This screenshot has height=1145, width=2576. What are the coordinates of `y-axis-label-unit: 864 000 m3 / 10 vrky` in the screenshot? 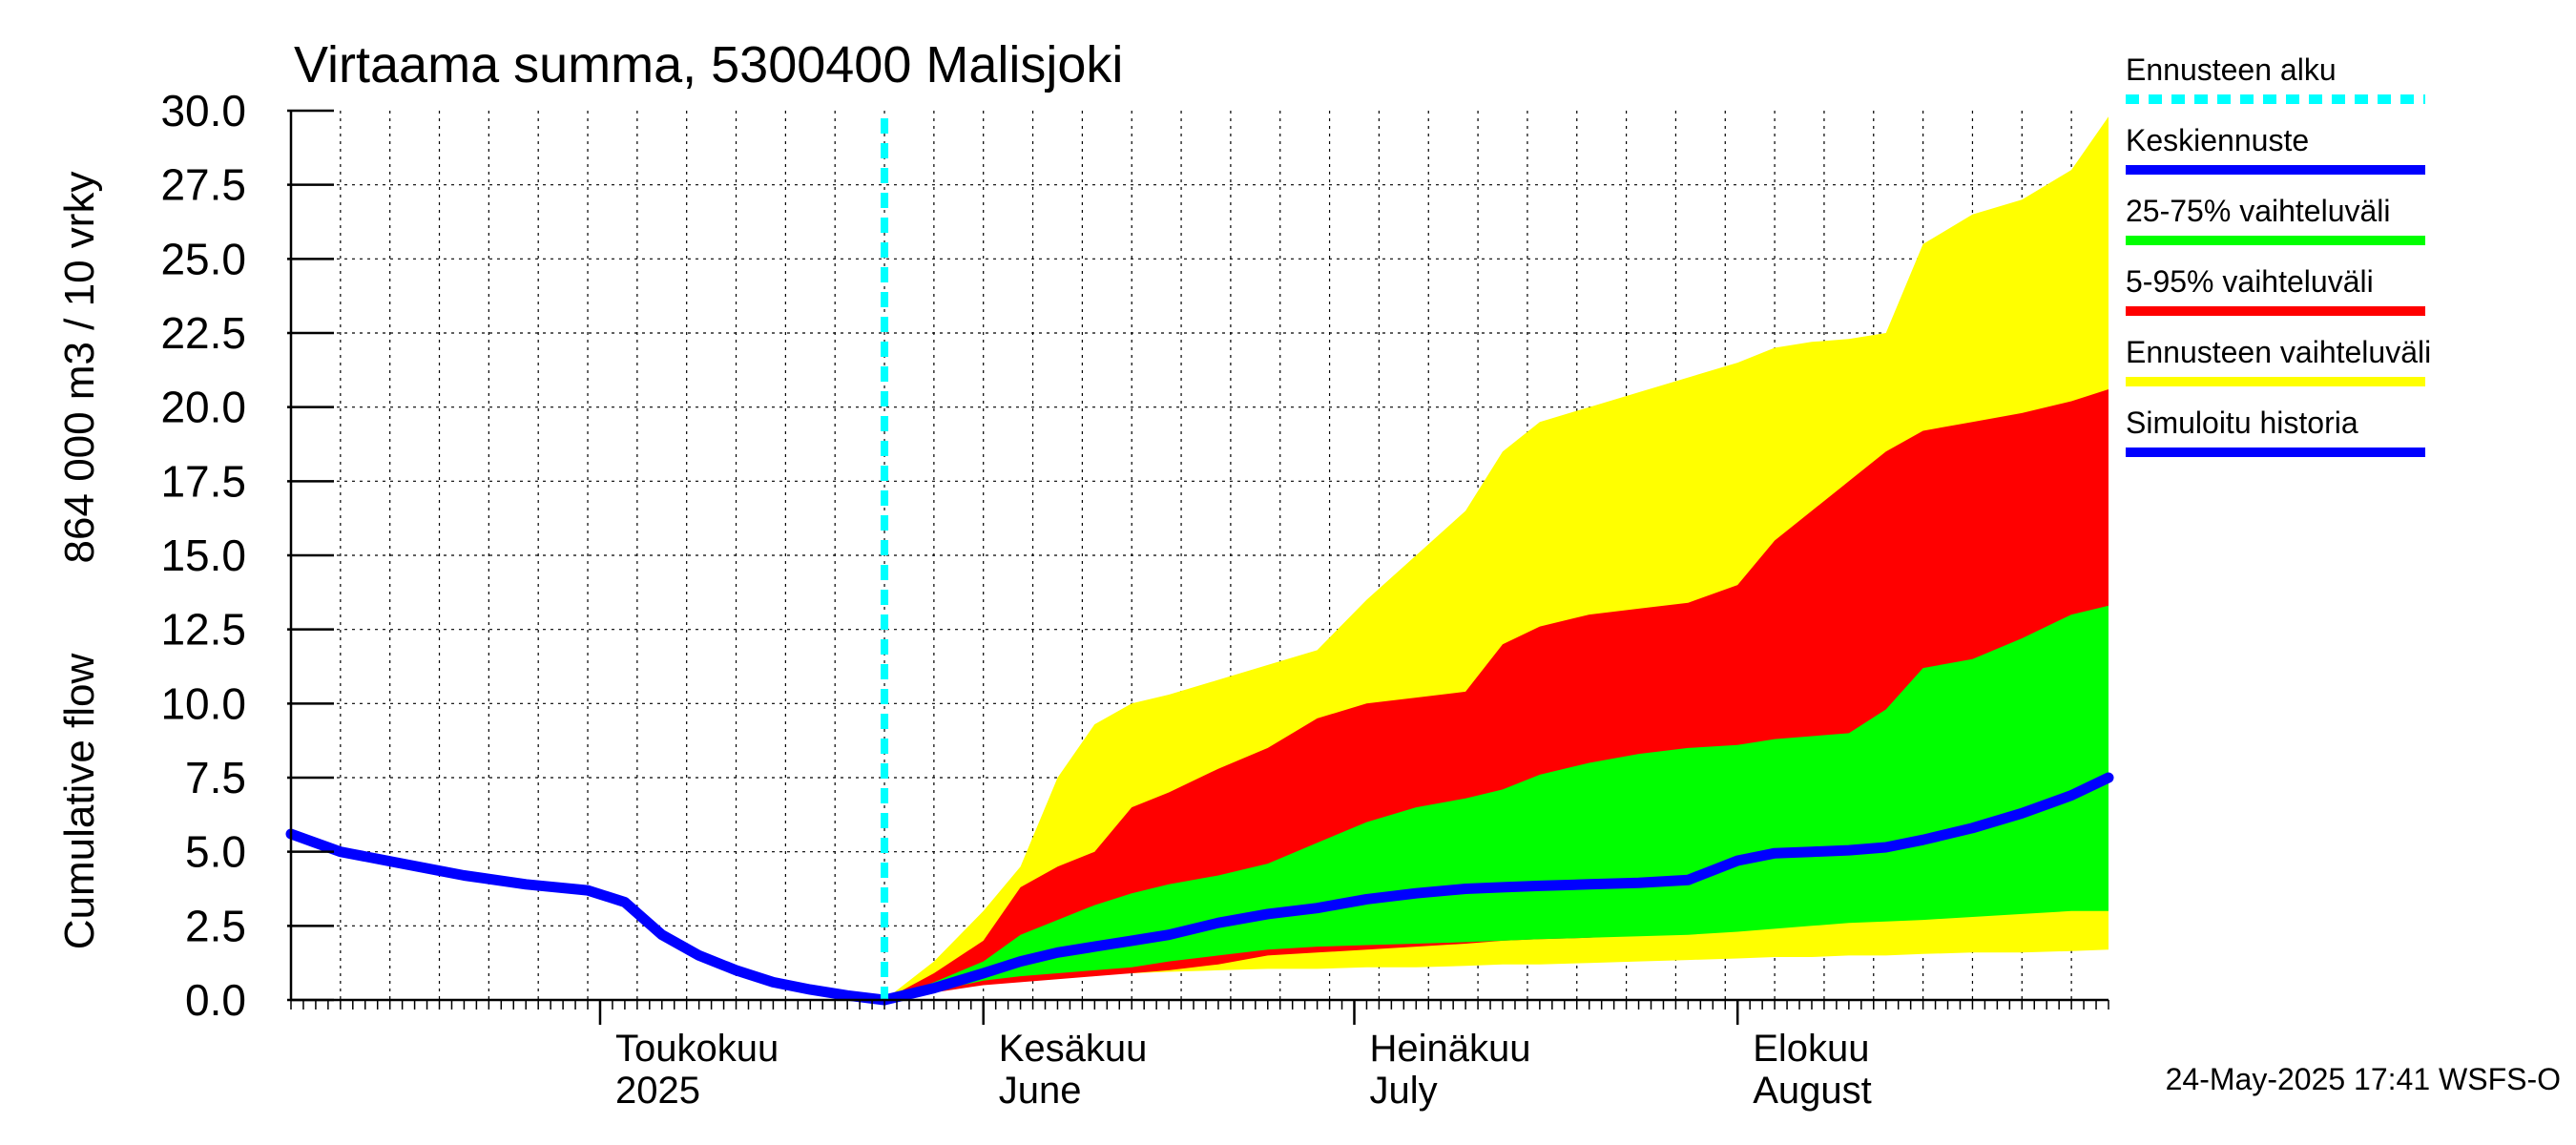 It's located at (79, 368).